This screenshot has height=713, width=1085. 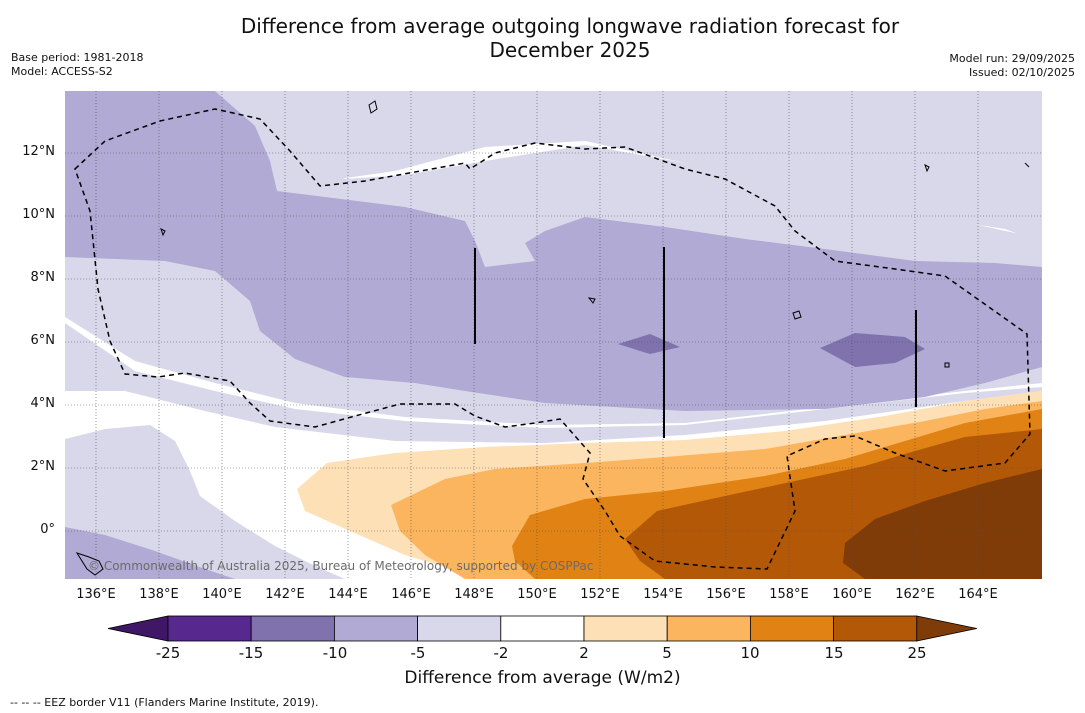 I want to click on colorbar-tick: -5, so click(x=418, y=653).